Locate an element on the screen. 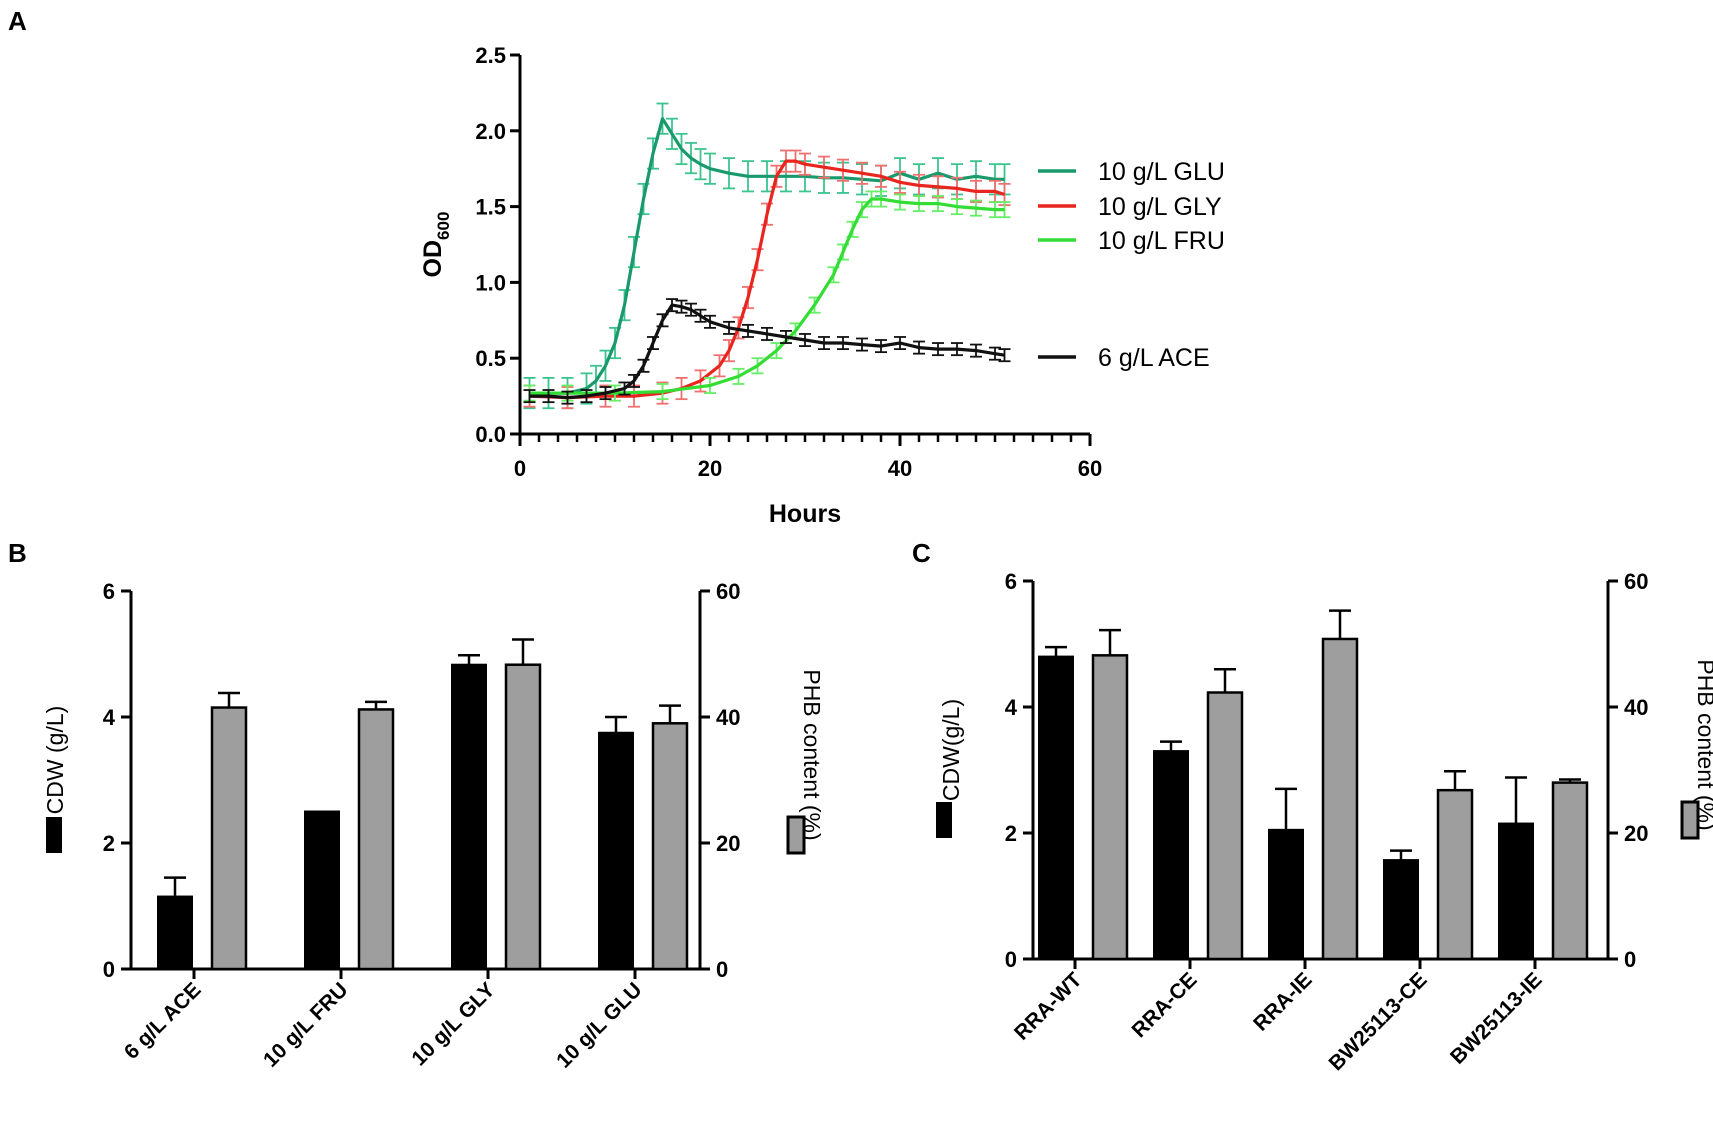 The width and height of the screenshot is (1713, 1130). category-label: 6 g/L ACE is located at coordinates (163, 1021).